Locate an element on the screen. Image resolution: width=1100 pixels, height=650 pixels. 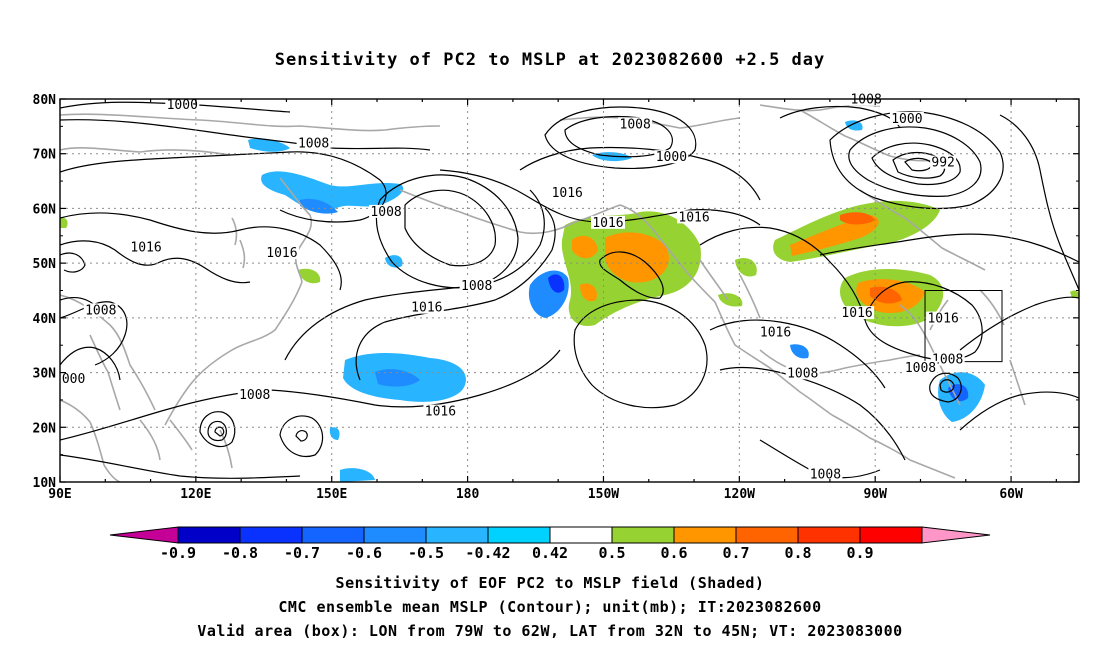
colorbar-tick-label: -0.9 is located at coordinates (178, 553).